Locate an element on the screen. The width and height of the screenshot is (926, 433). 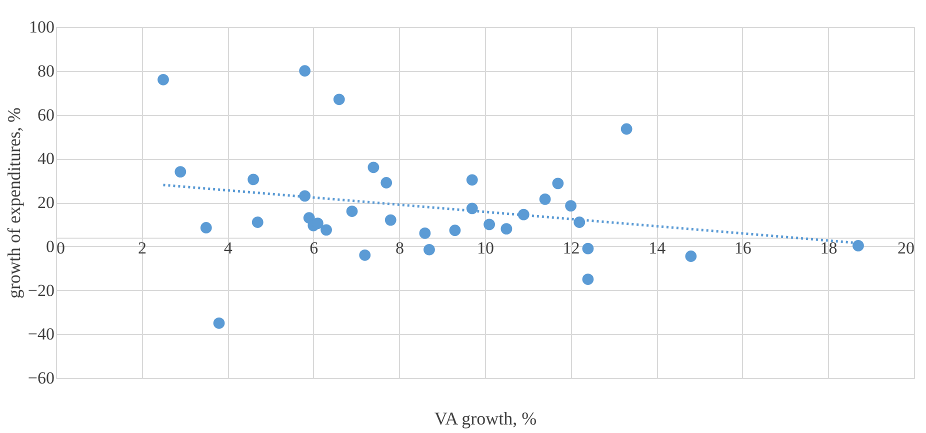
x-tick-label: 14 is located at coordinates (657, 248).